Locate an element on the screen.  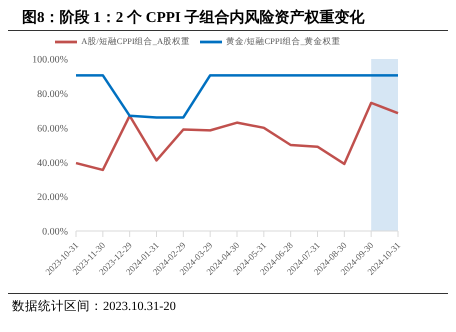
text: 数据统计区间：2023.10.31-20 is located at coordinates (94, 306).